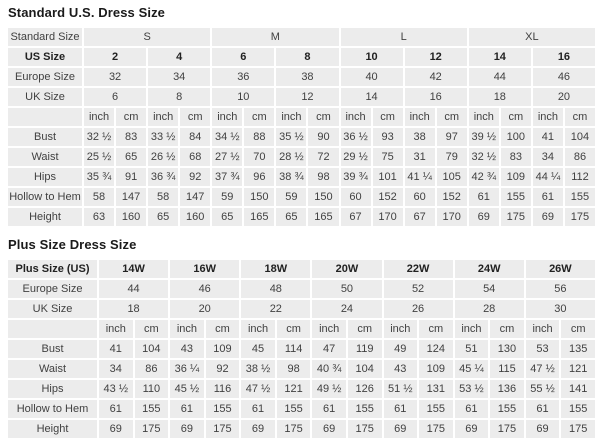 The image size is (600, 441). Describe the element at coordinates (99, 157) in the screenshot. I see `value-cell-inch: 25 ½` at that location.